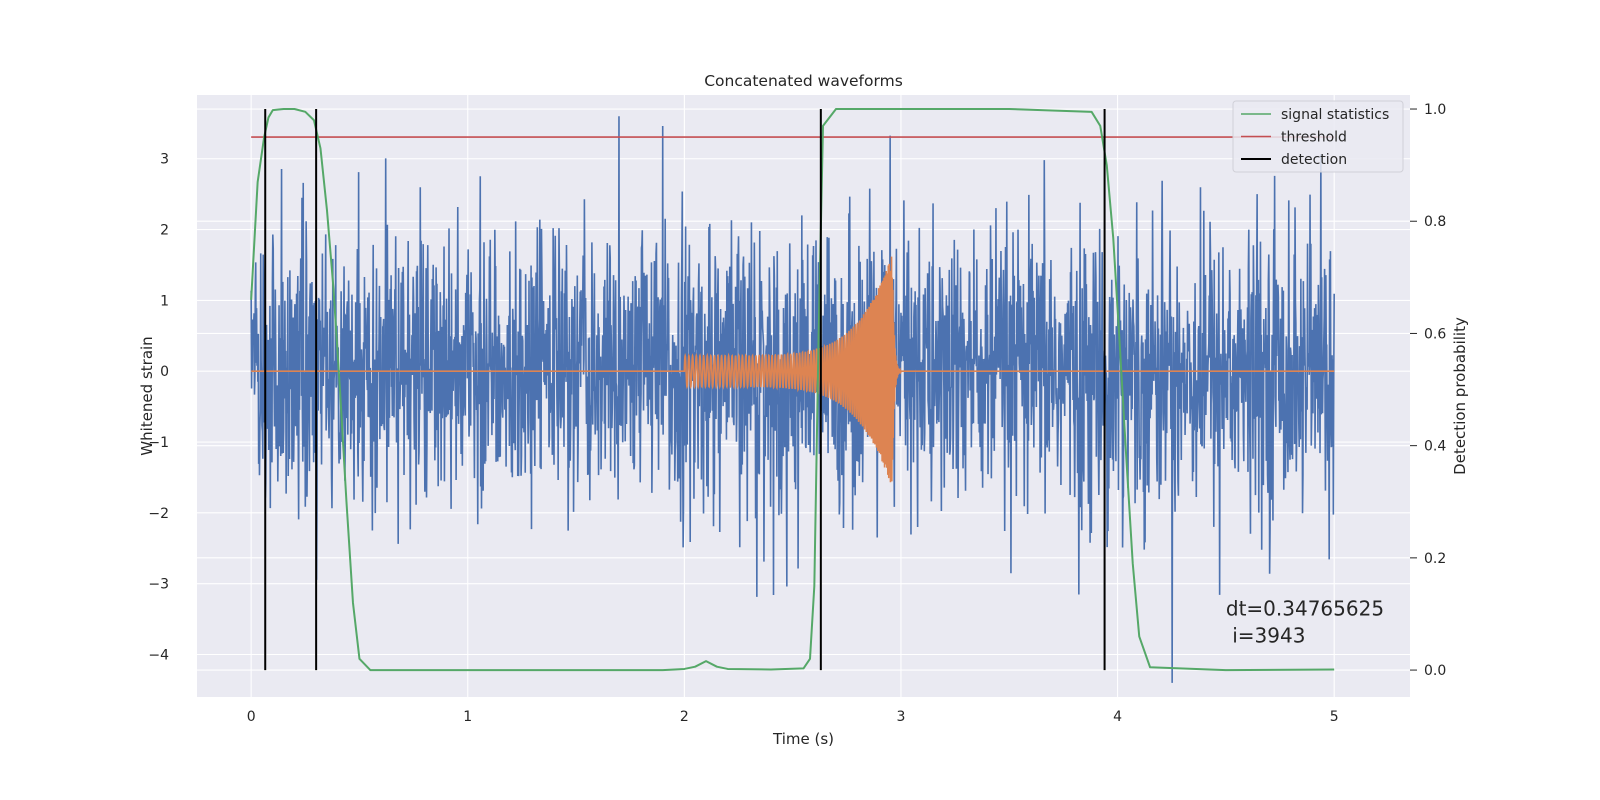 The height and width of the screenshot is (800, 1600). What do you see at coordinates (803, 739) in the screenshot?
I see `x-axis-label: Time (s)` at bounding box center [803, 739].